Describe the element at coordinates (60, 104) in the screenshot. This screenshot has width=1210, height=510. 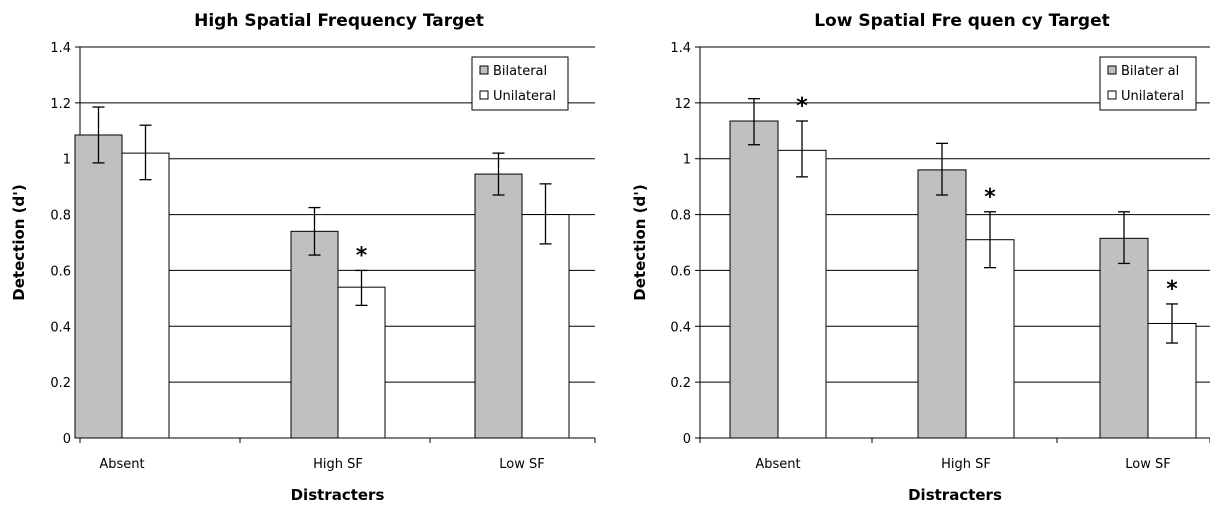
I see `y-tick-label: 1.2` at that location.